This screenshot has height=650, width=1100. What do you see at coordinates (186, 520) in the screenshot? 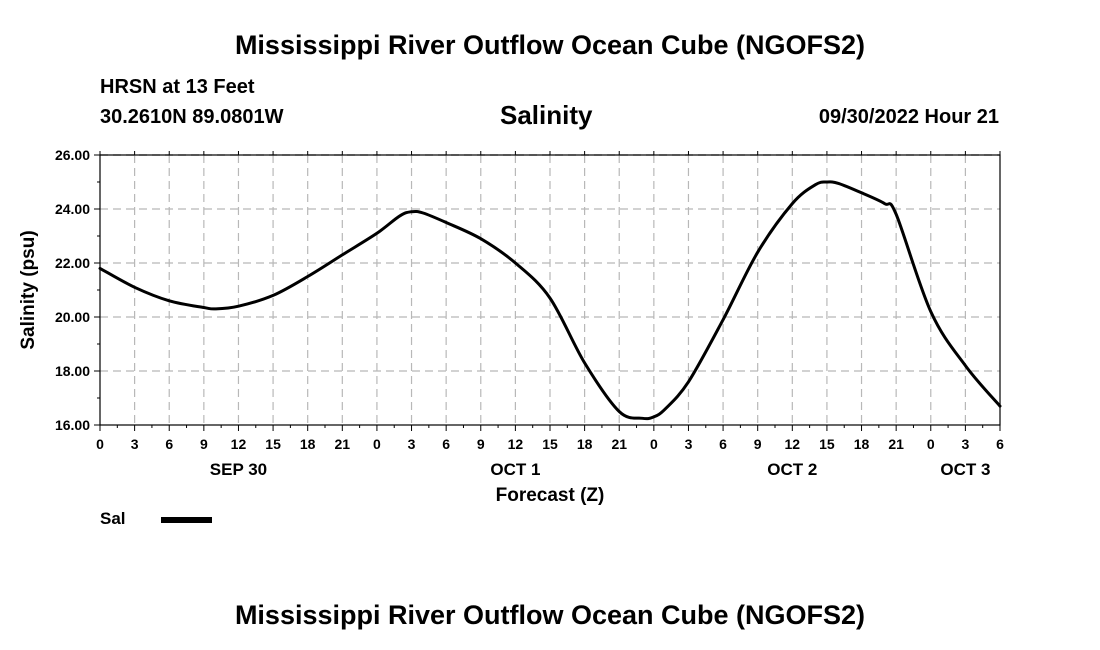
I see `legend-swatch` at bounding box center [186, 520].